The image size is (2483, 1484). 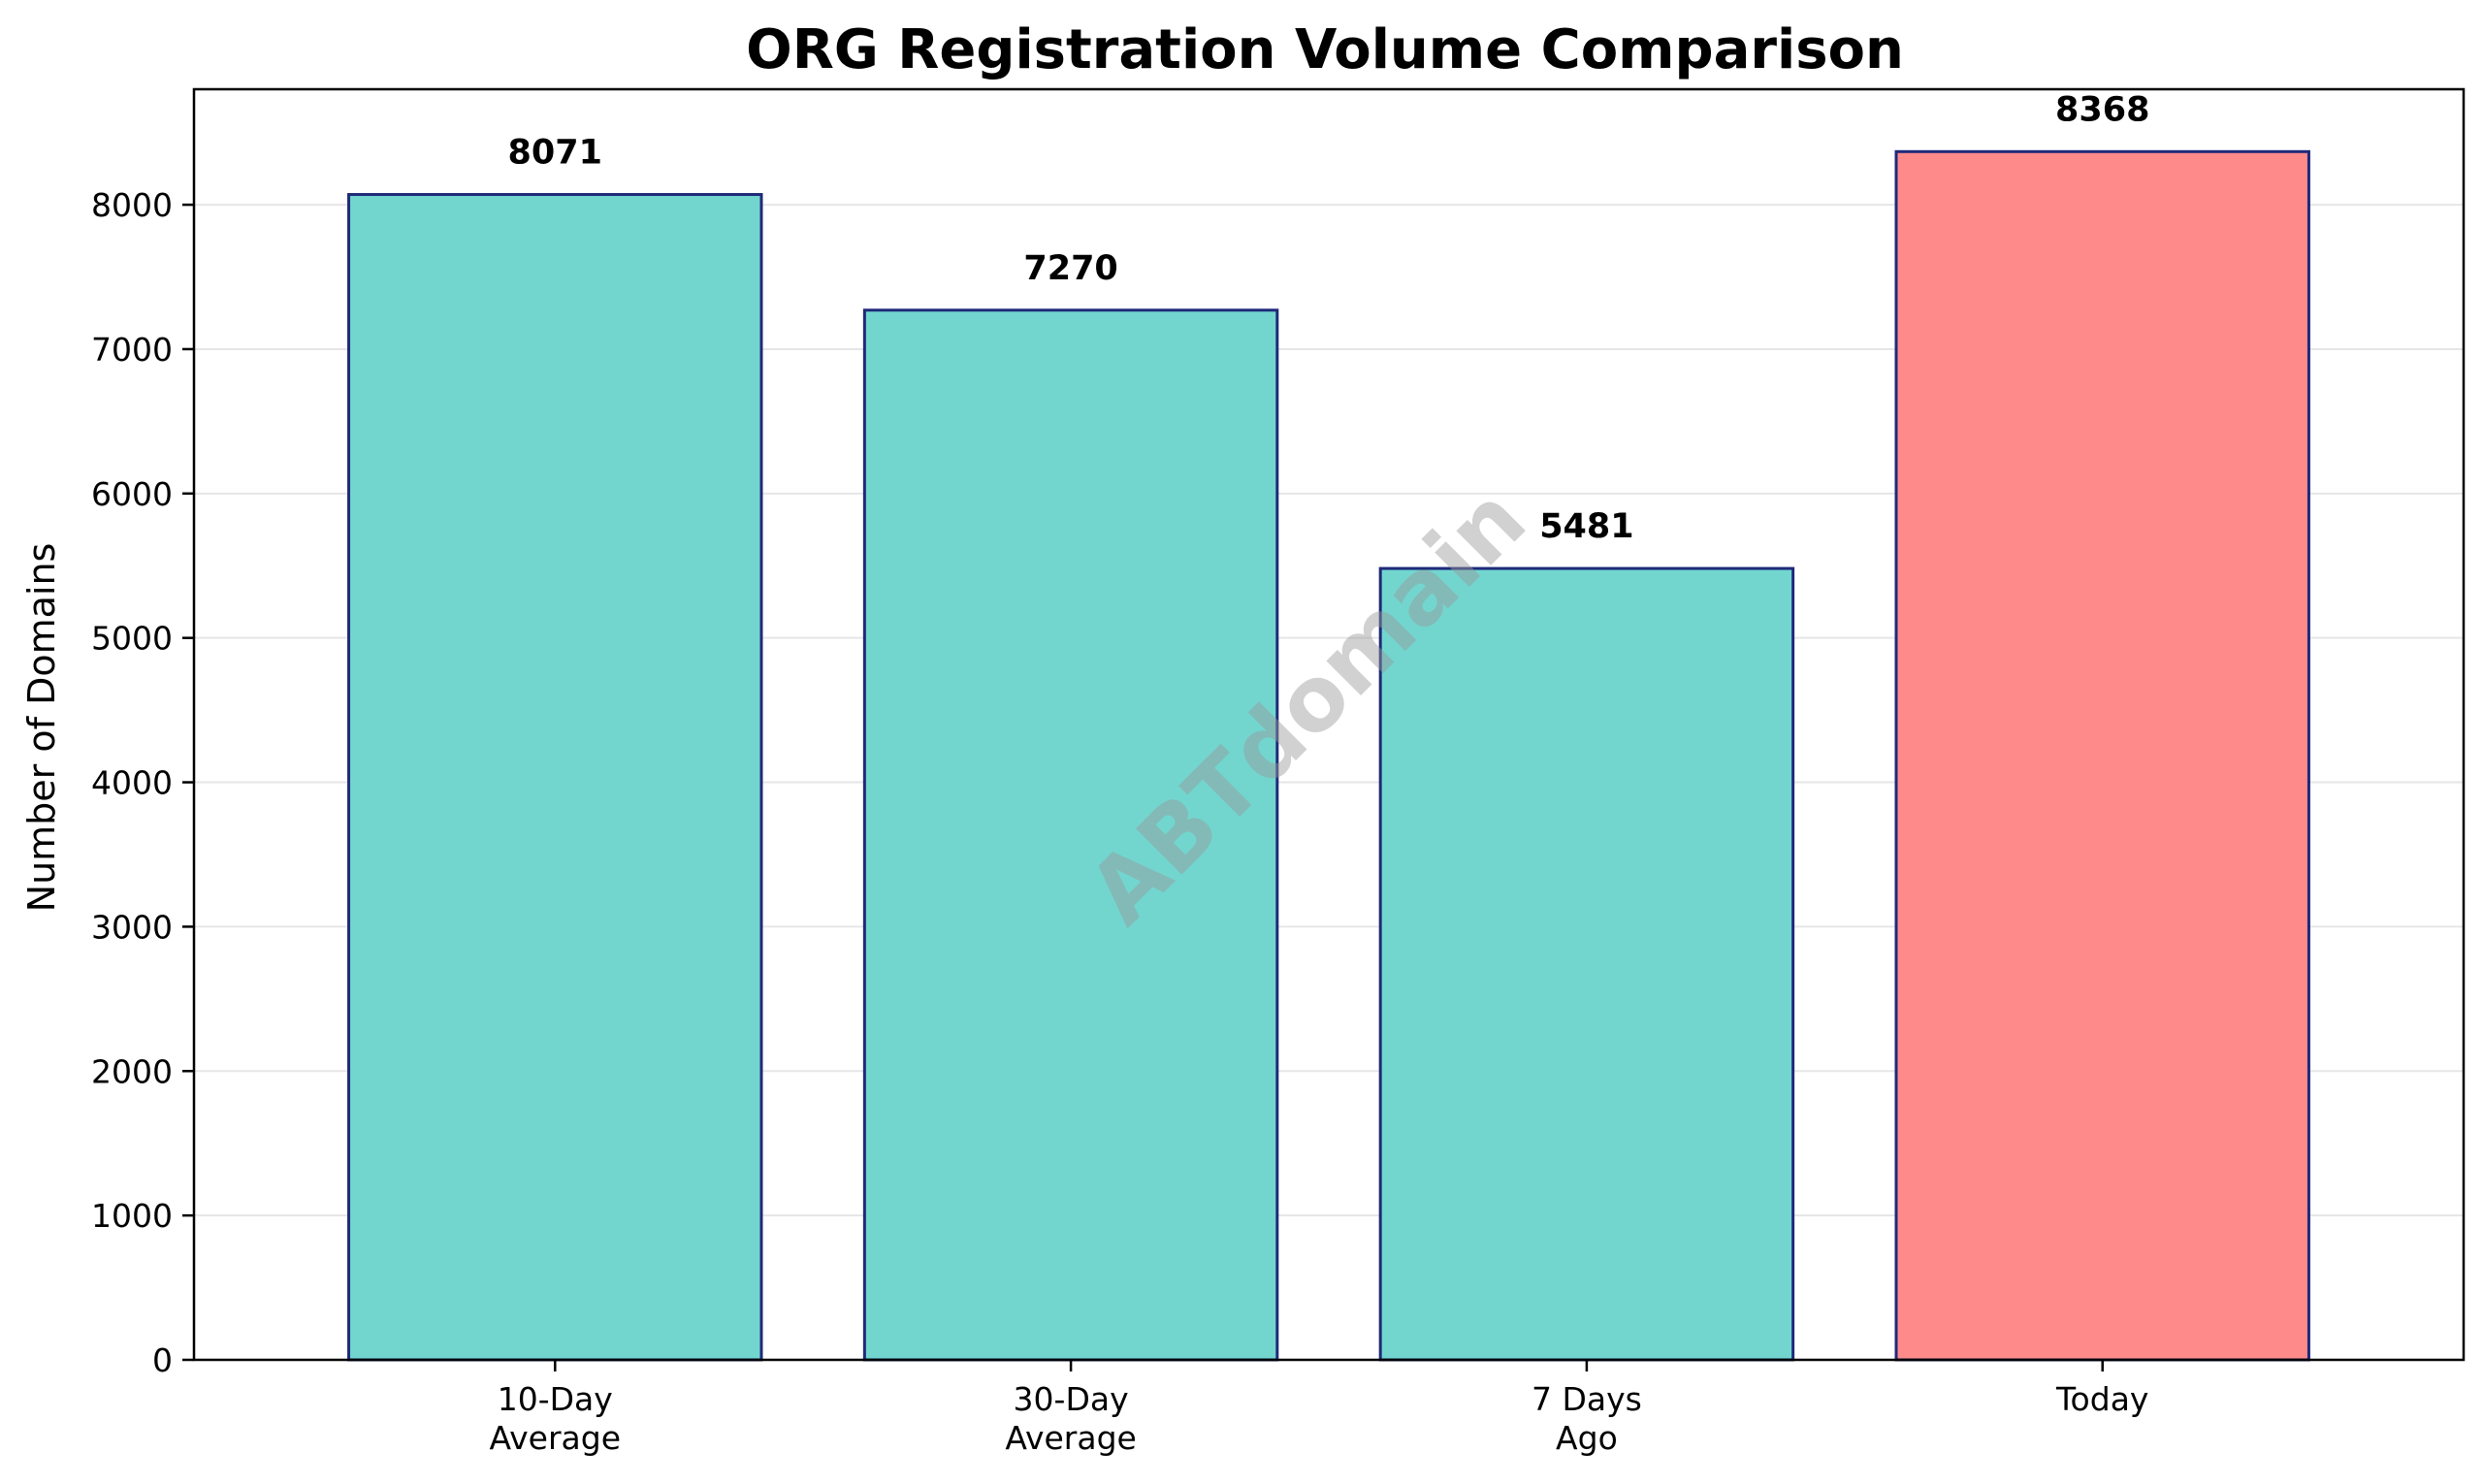 I want to click on y-tick-label: 6000, so click(x=132, y=494).